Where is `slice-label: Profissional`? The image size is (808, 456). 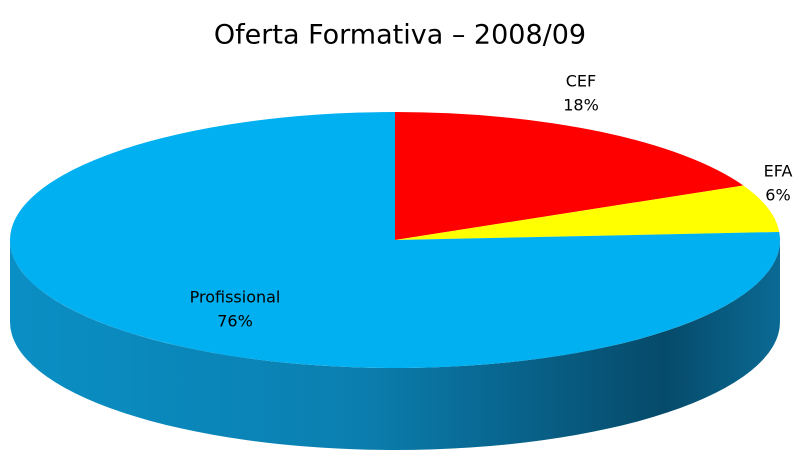
slice-label: Profissional is located at coordinates (235, 297).